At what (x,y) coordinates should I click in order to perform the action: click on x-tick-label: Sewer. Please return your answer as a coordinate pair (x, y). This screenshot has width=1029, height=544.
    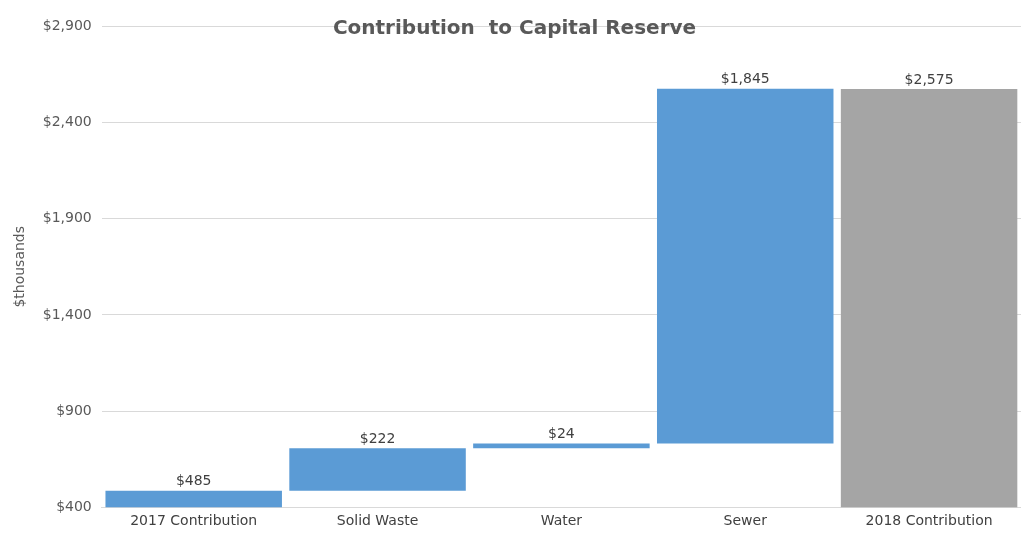
    Looking at the image, I should click on (745, 520).